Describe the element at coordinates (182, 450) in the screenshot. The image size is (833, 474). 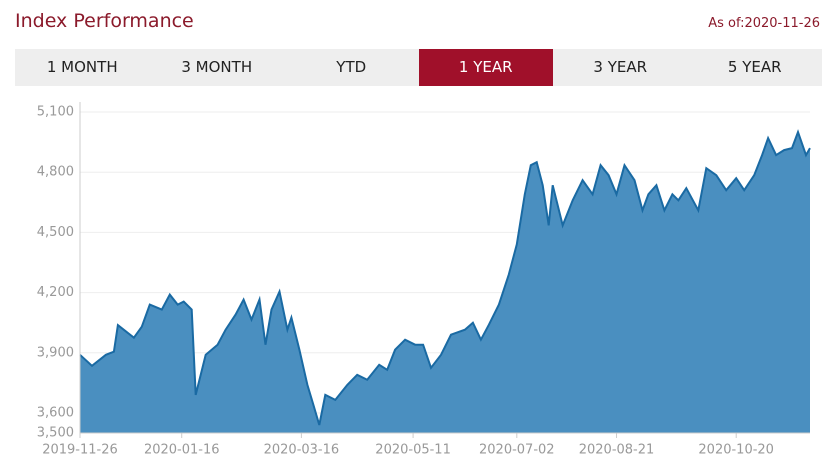
I see `x-tick-label: 2020-01-16` at that location.